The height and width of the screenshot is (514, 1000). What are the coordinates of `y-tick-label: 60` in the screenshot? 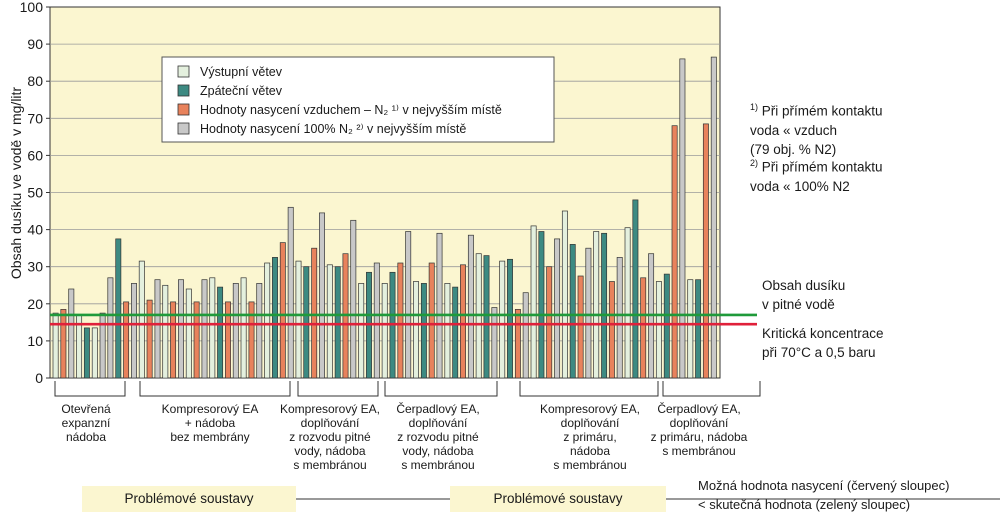 It's located at (35, 155).